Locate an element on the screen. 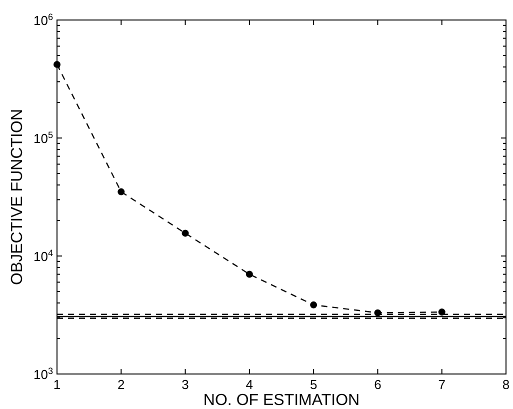 The width and height of the screenshot is (513, 409). y-axis-title: OBJECTIVE FUNCTION is located at coordinates (17, 197).